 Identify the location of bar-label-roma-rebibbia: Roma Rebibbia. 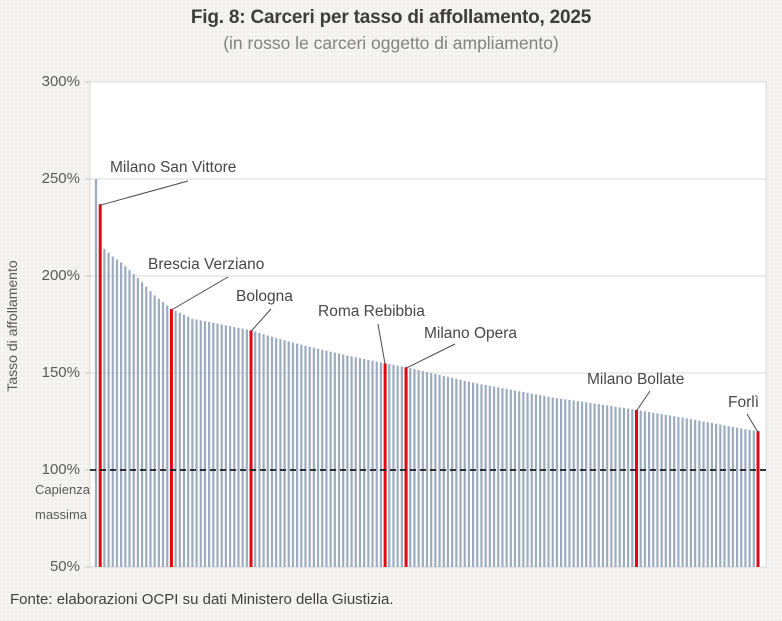
(371, 311).